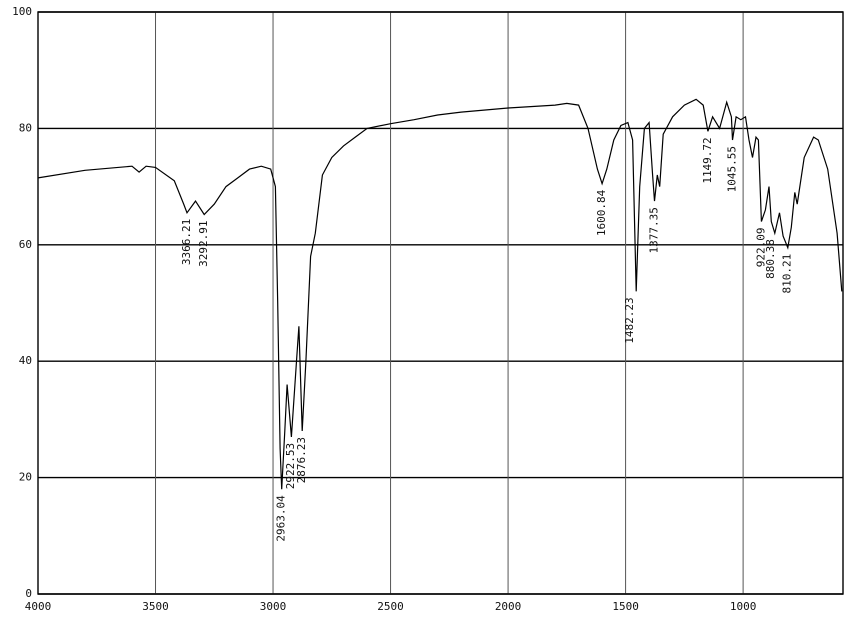 Image resolution: width=850 pixels, height=624 pixels. I want to click on peak-label: 2876.23, so click(301, 460).